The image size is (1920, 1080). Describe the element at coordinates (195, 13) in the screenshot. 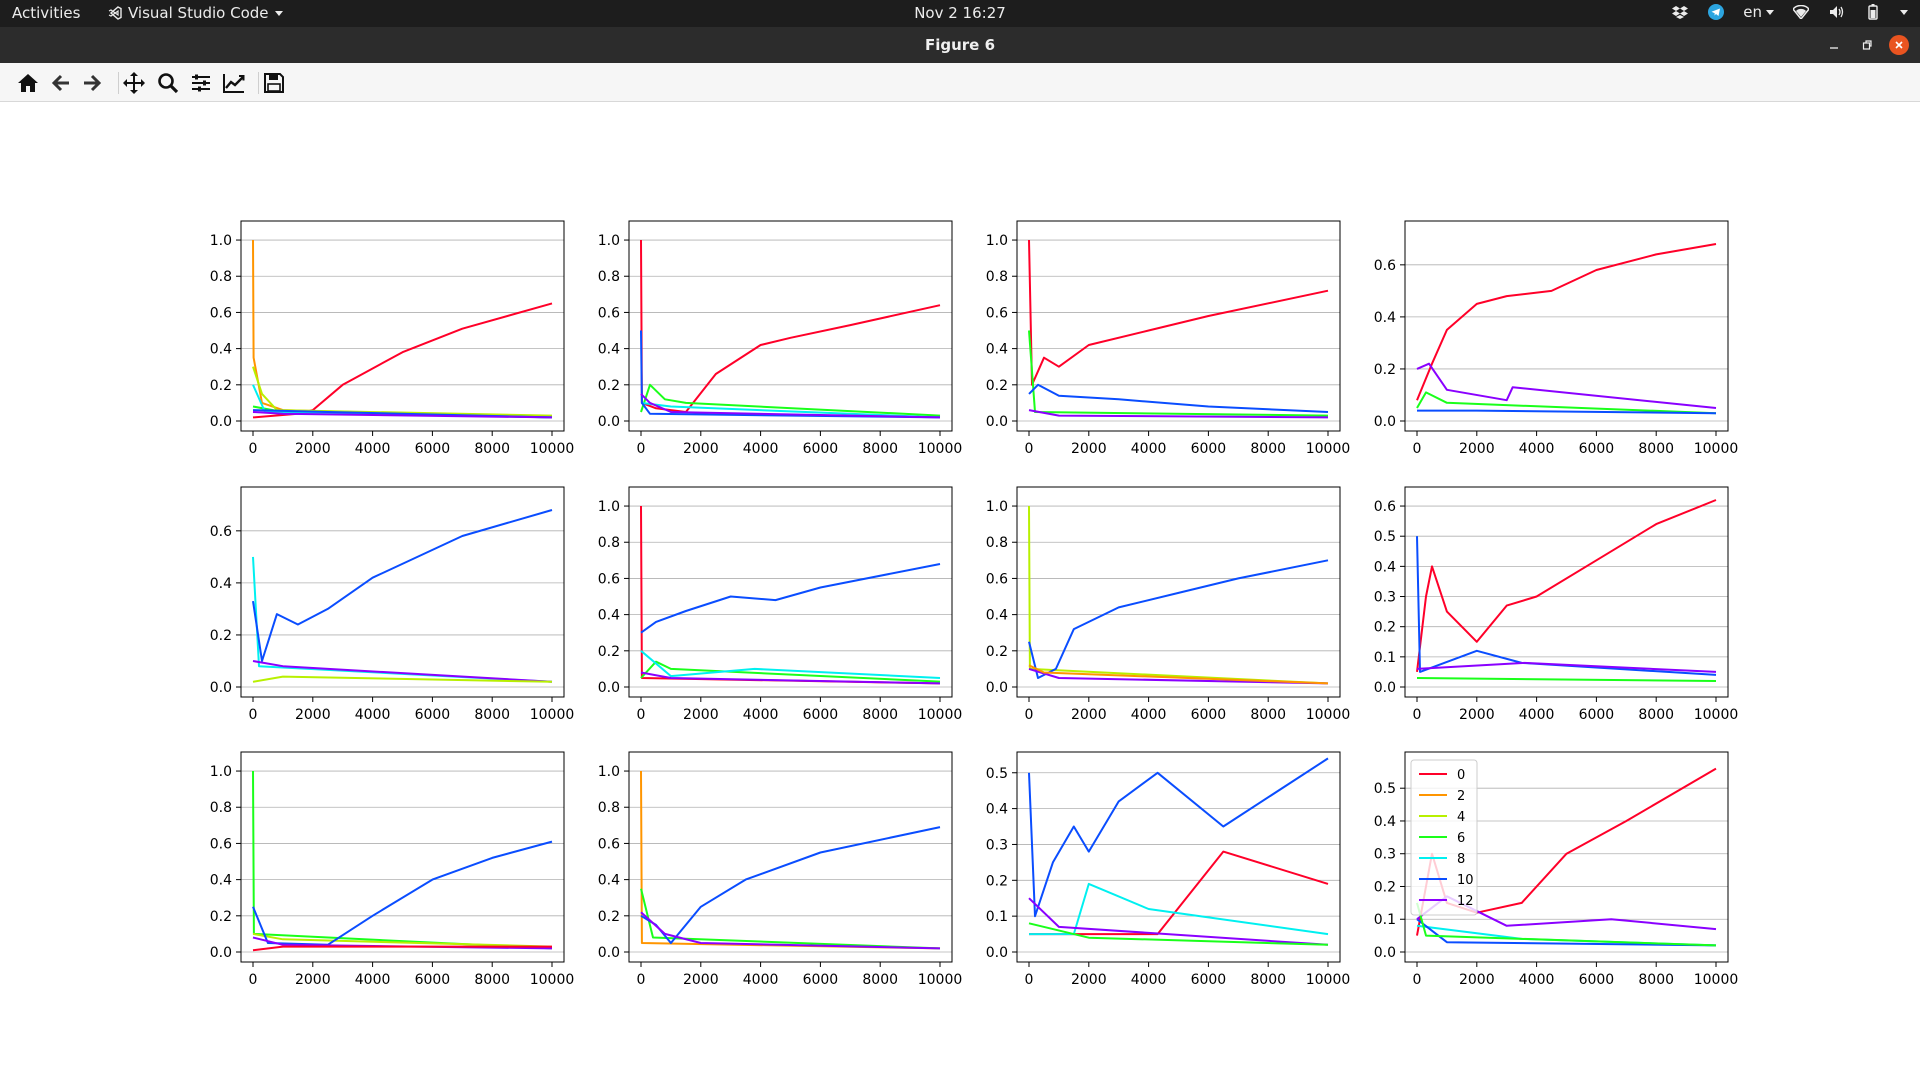

I see `app-menu: Visual Studio Code` at that location.